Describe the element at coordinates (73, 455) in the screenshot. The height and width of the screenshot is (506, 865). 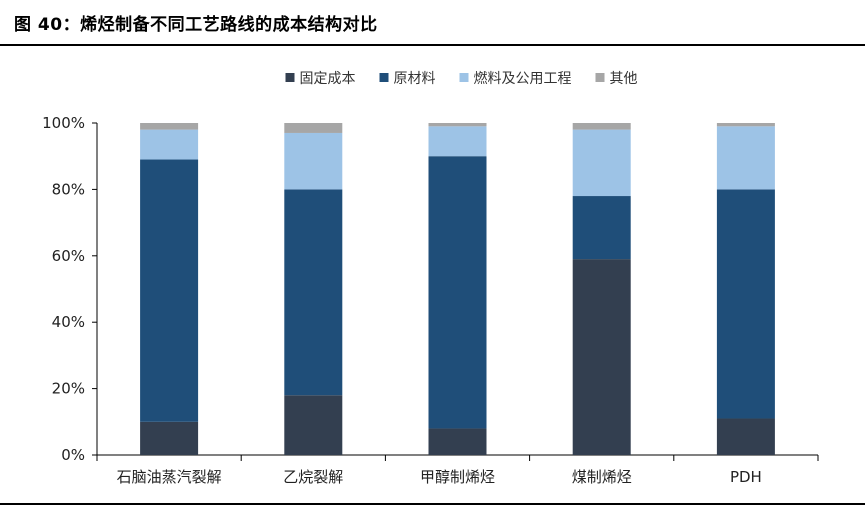
I see `y-tick-label: 0%` at that location.